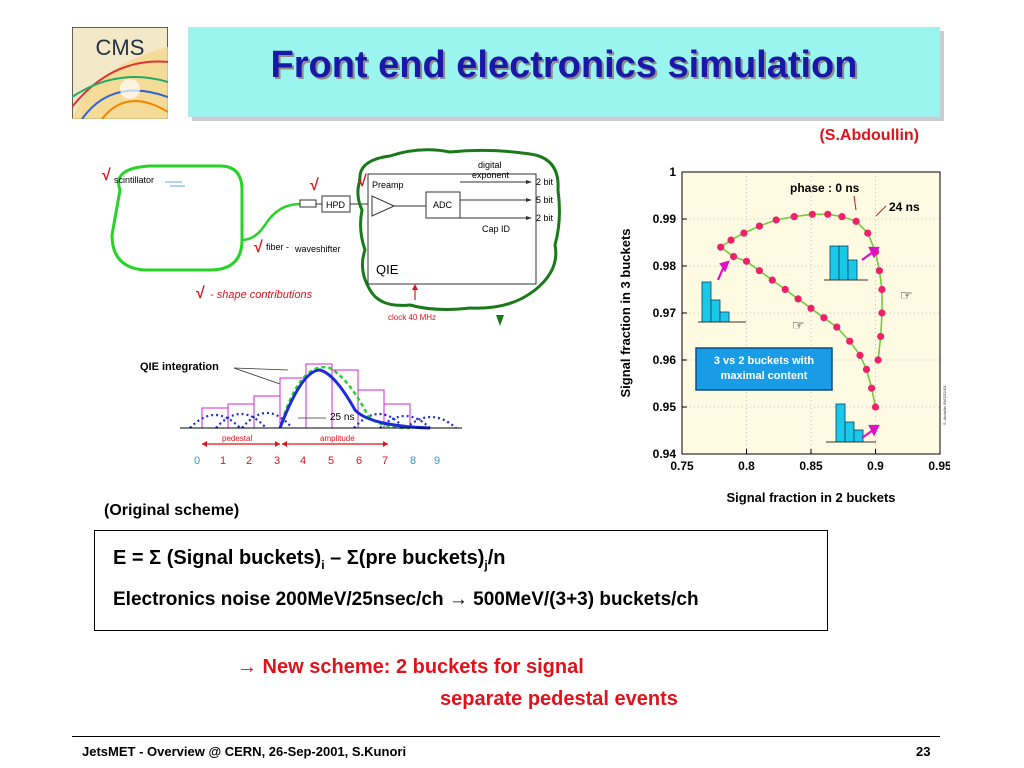  Describe the element at coordinates (410, 667) in the screenshot. I see `new-scheme-line-1: → New scheme: 2 buckets for signal` at that location.